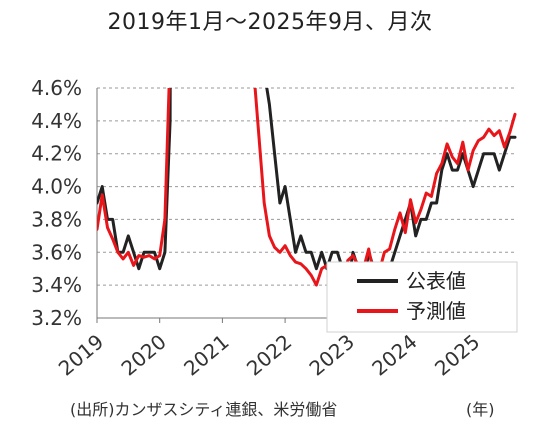 The width and height of the screenshot is (540, 432). Describe the element at coordinates (56, 187) in the screenshot. I see `y-tick-label: 4.0%` at that location.